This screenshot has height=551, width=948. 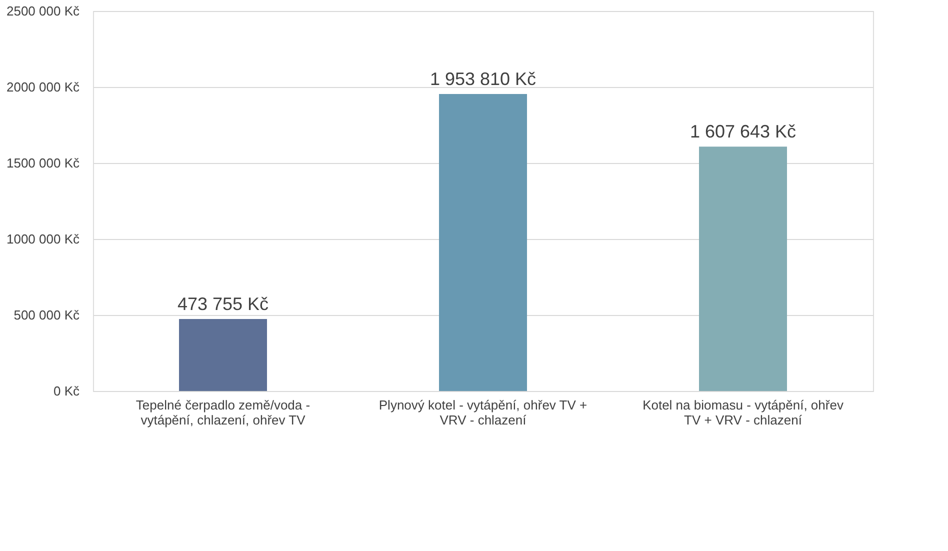 I want to click on x-tick-label: Kotel na biomasu - vytápění, ohřev TV + VRV - chlazení, so click(x=743, y=413).